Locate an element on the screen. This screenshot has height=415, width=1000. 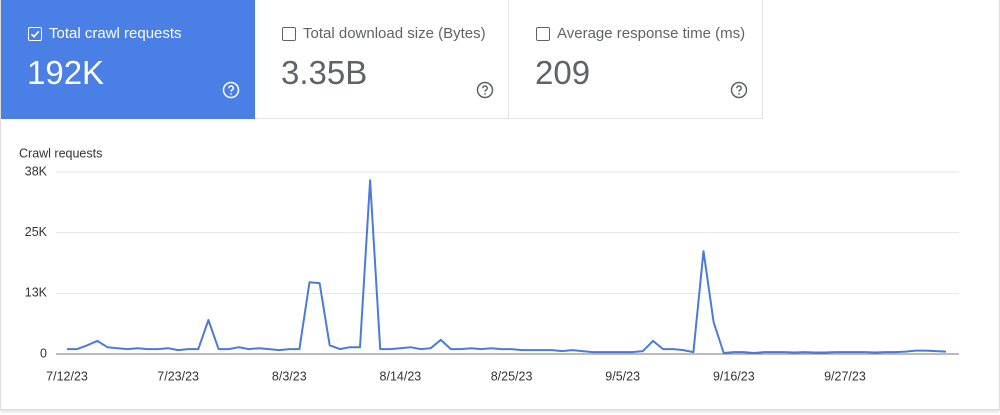
metric-value: 192K is located at coordinates (66, 72).